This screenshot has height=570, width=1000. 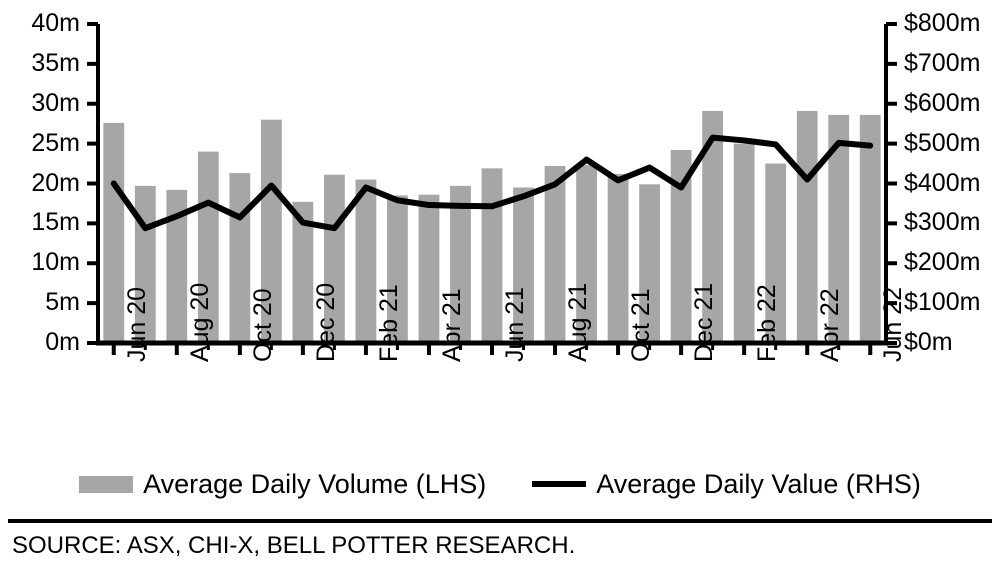 What do you see at coordinates (928, 342) in the screenshot?
I see `right-axis-tick-label: $0m` at bounding box center [928, 342].